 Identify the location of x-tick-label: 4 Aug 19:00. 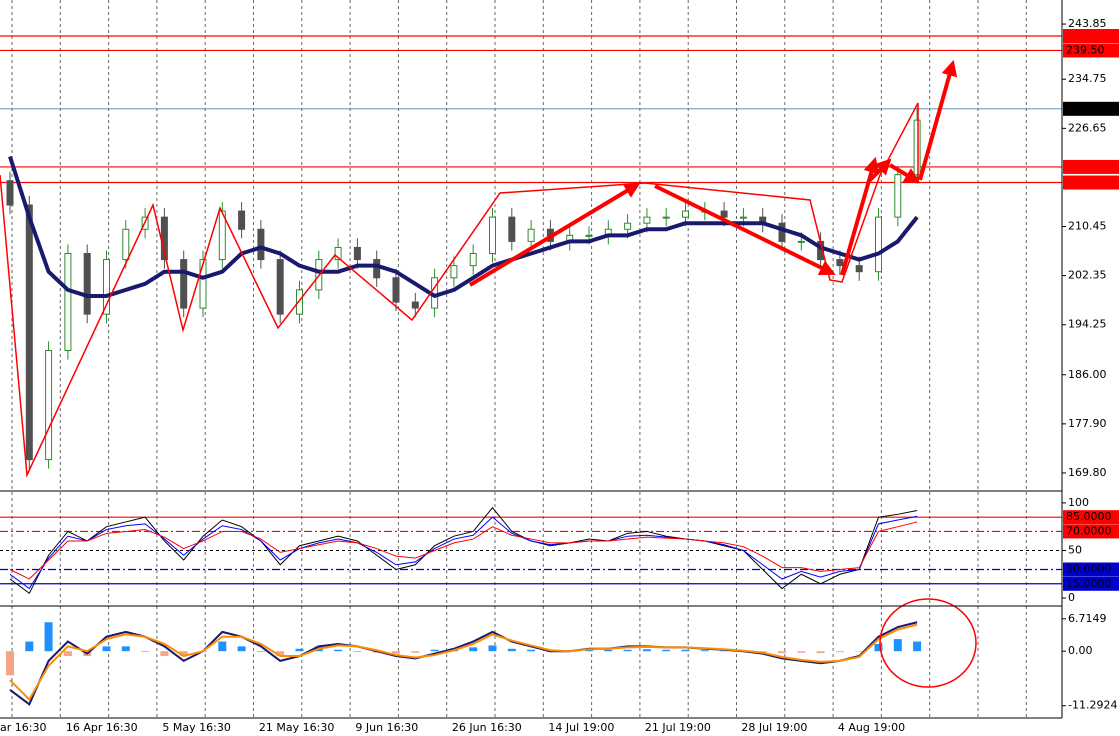
(871, 727).